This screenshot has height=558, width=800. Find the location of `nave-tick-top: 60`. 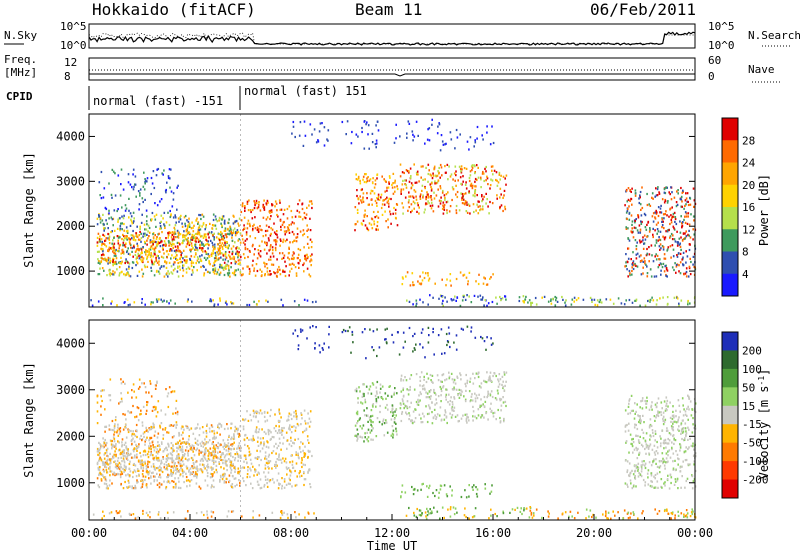

nave-tick-top: 60 is located at coordinates (714, 60).